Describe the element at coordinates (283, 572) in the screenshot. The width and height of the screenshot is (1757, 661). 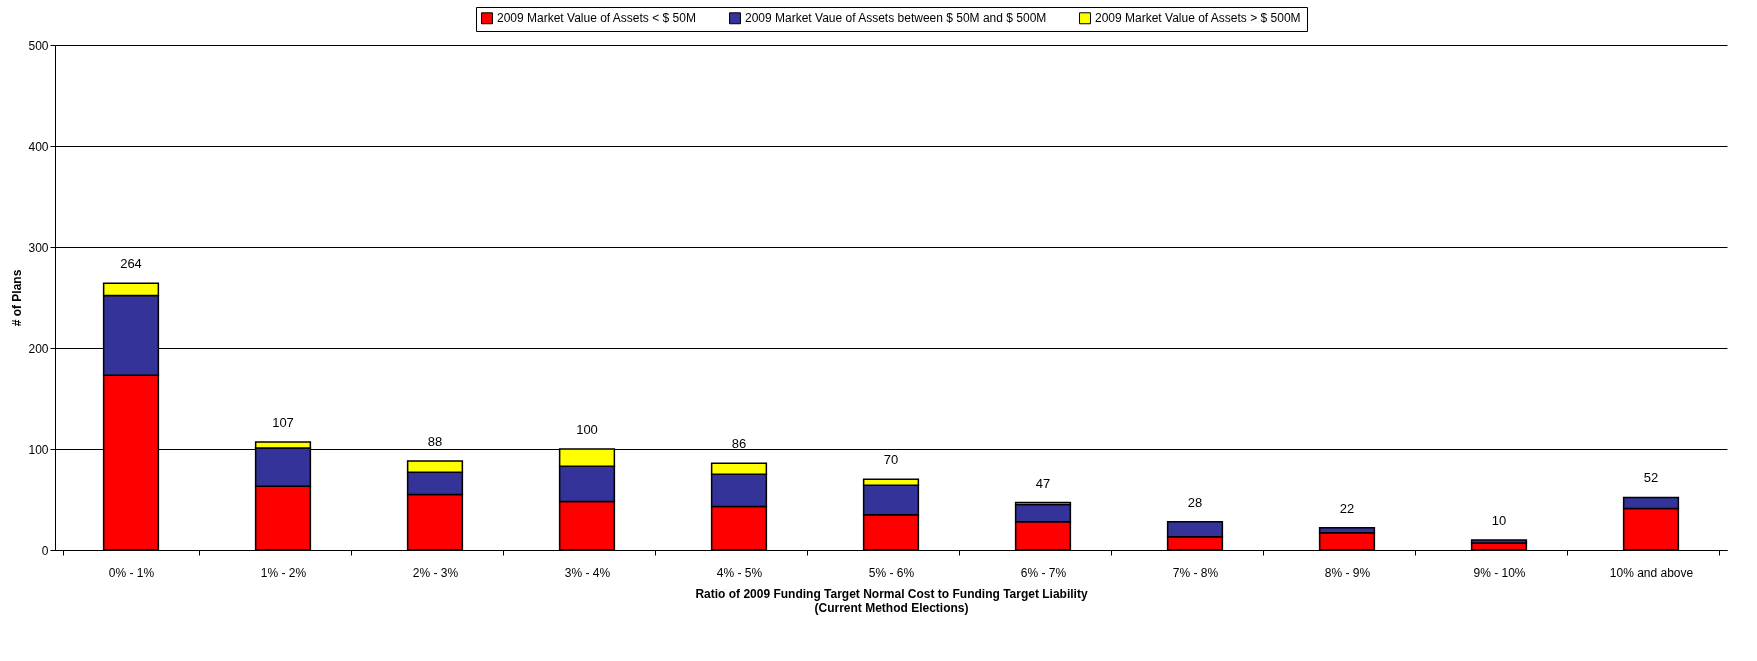
I see `x-tick-label: 1% - 2%` at that location.